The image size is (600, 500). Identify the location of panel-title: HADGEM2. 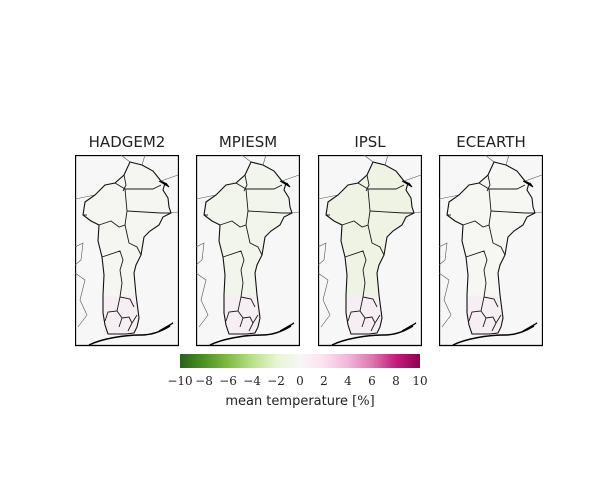
(127, 142).